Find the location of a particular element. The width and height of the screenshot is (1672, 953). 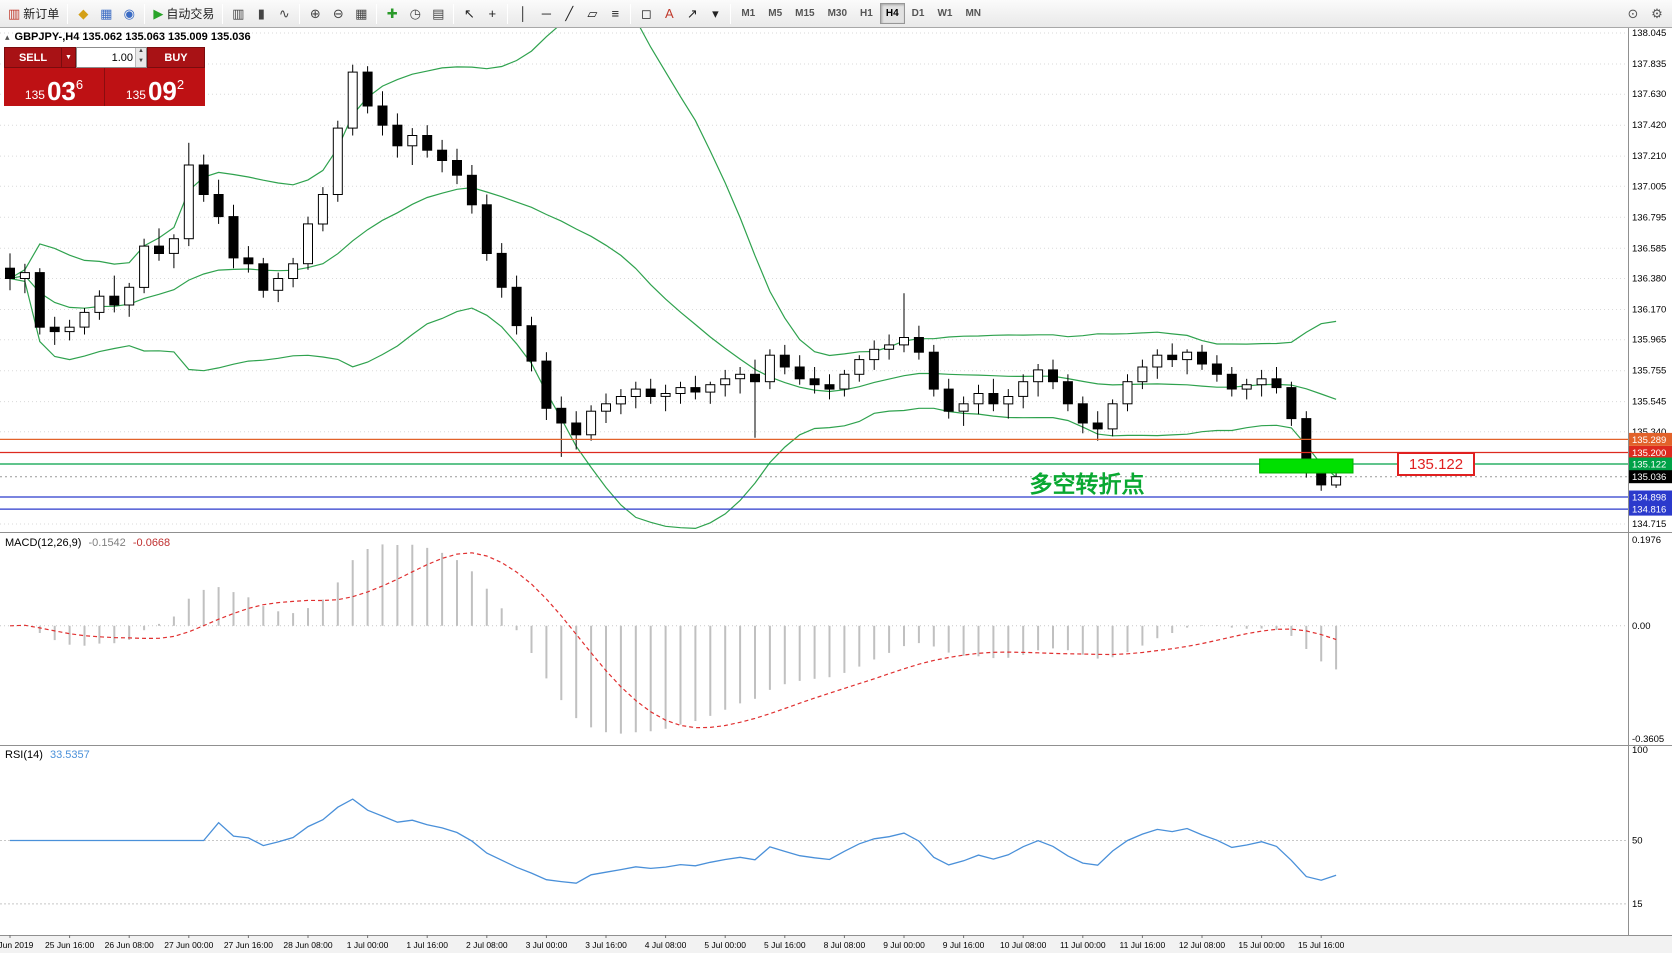

volume-box: ▲ ▼ is located at coordinates (111, 57).